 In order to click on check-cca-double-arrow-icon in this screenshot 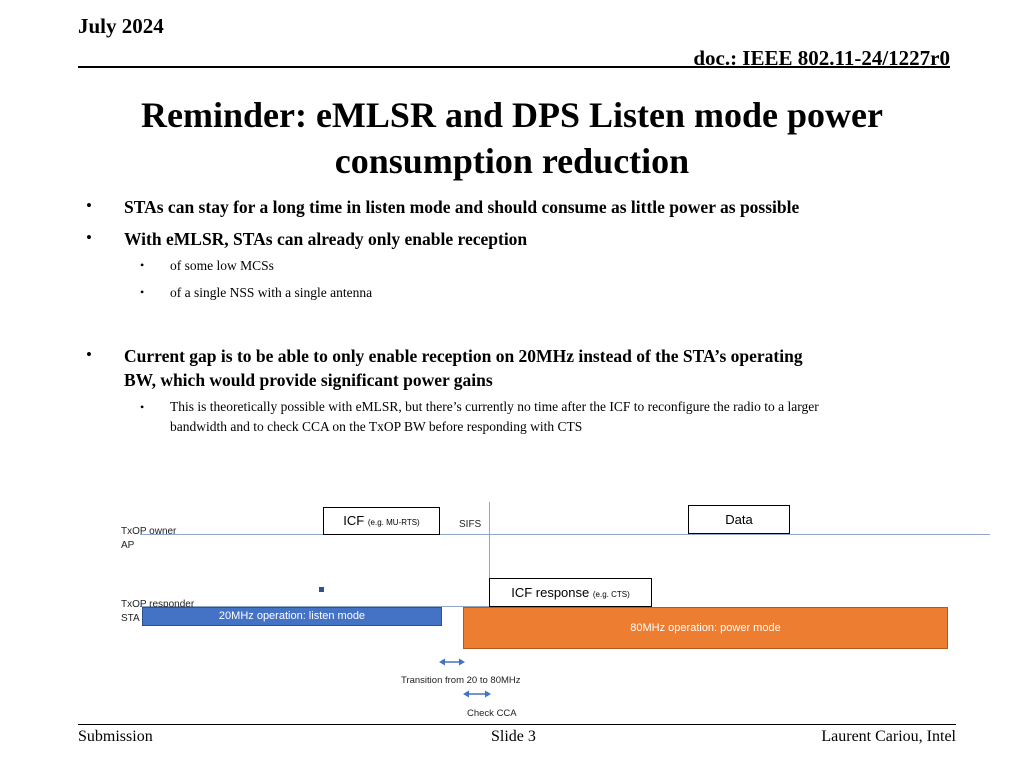, I will do `click(477, 694)`.